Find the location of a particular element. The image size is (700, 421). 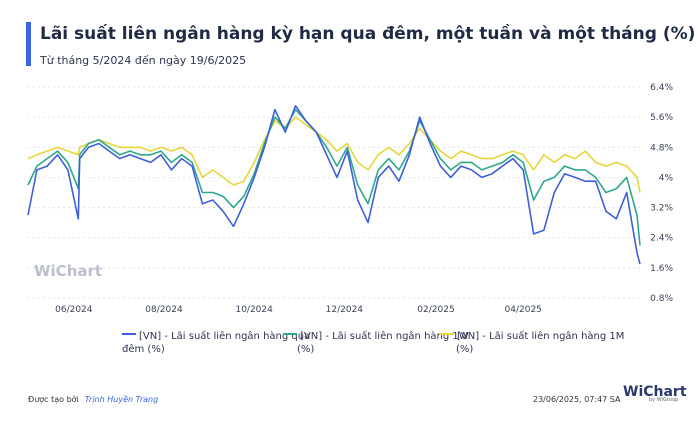

legend-item-1w: [VN] - Lãi suất liên ngân hàng 1W (%) is located at coordinates (376, 343).